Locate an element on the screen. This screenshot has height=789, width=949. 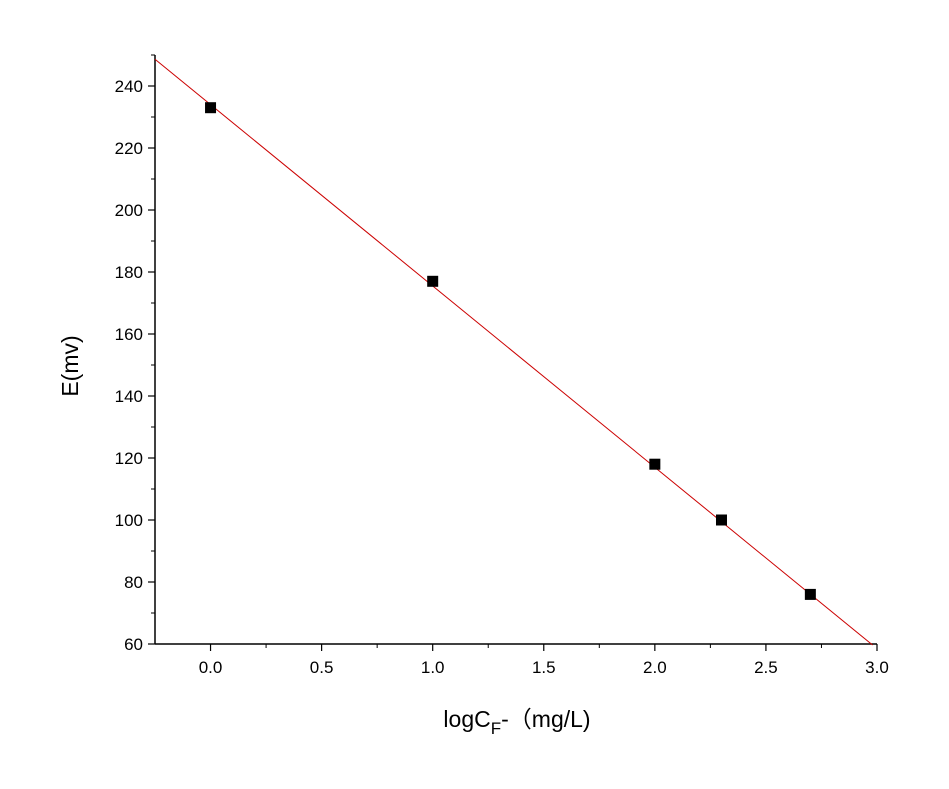
x-tick-label: 3.0 is located at coordinates (877, 667).